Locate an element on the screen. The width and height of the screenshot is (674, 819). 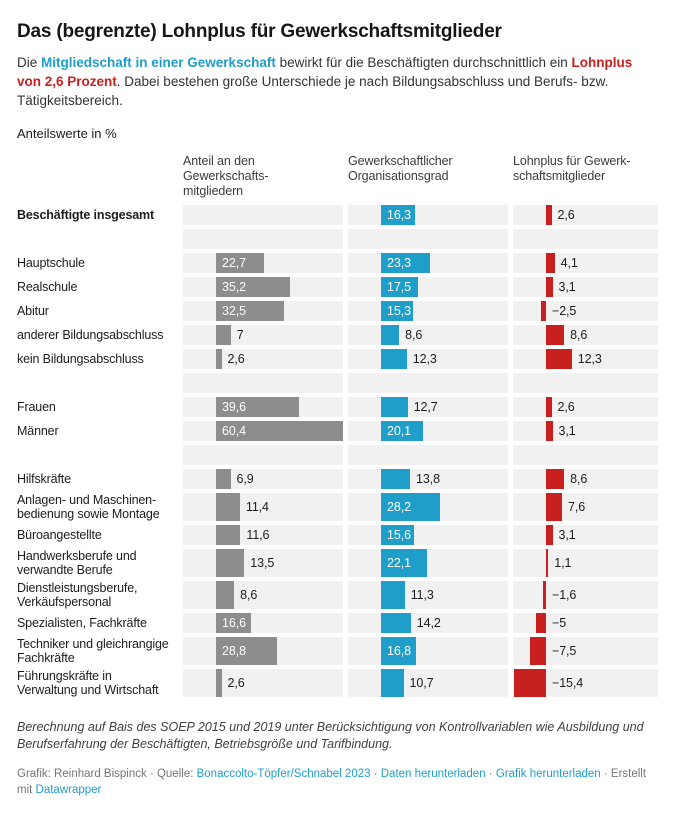
bar-track: 11,6 is located at coordinates (263, 535).